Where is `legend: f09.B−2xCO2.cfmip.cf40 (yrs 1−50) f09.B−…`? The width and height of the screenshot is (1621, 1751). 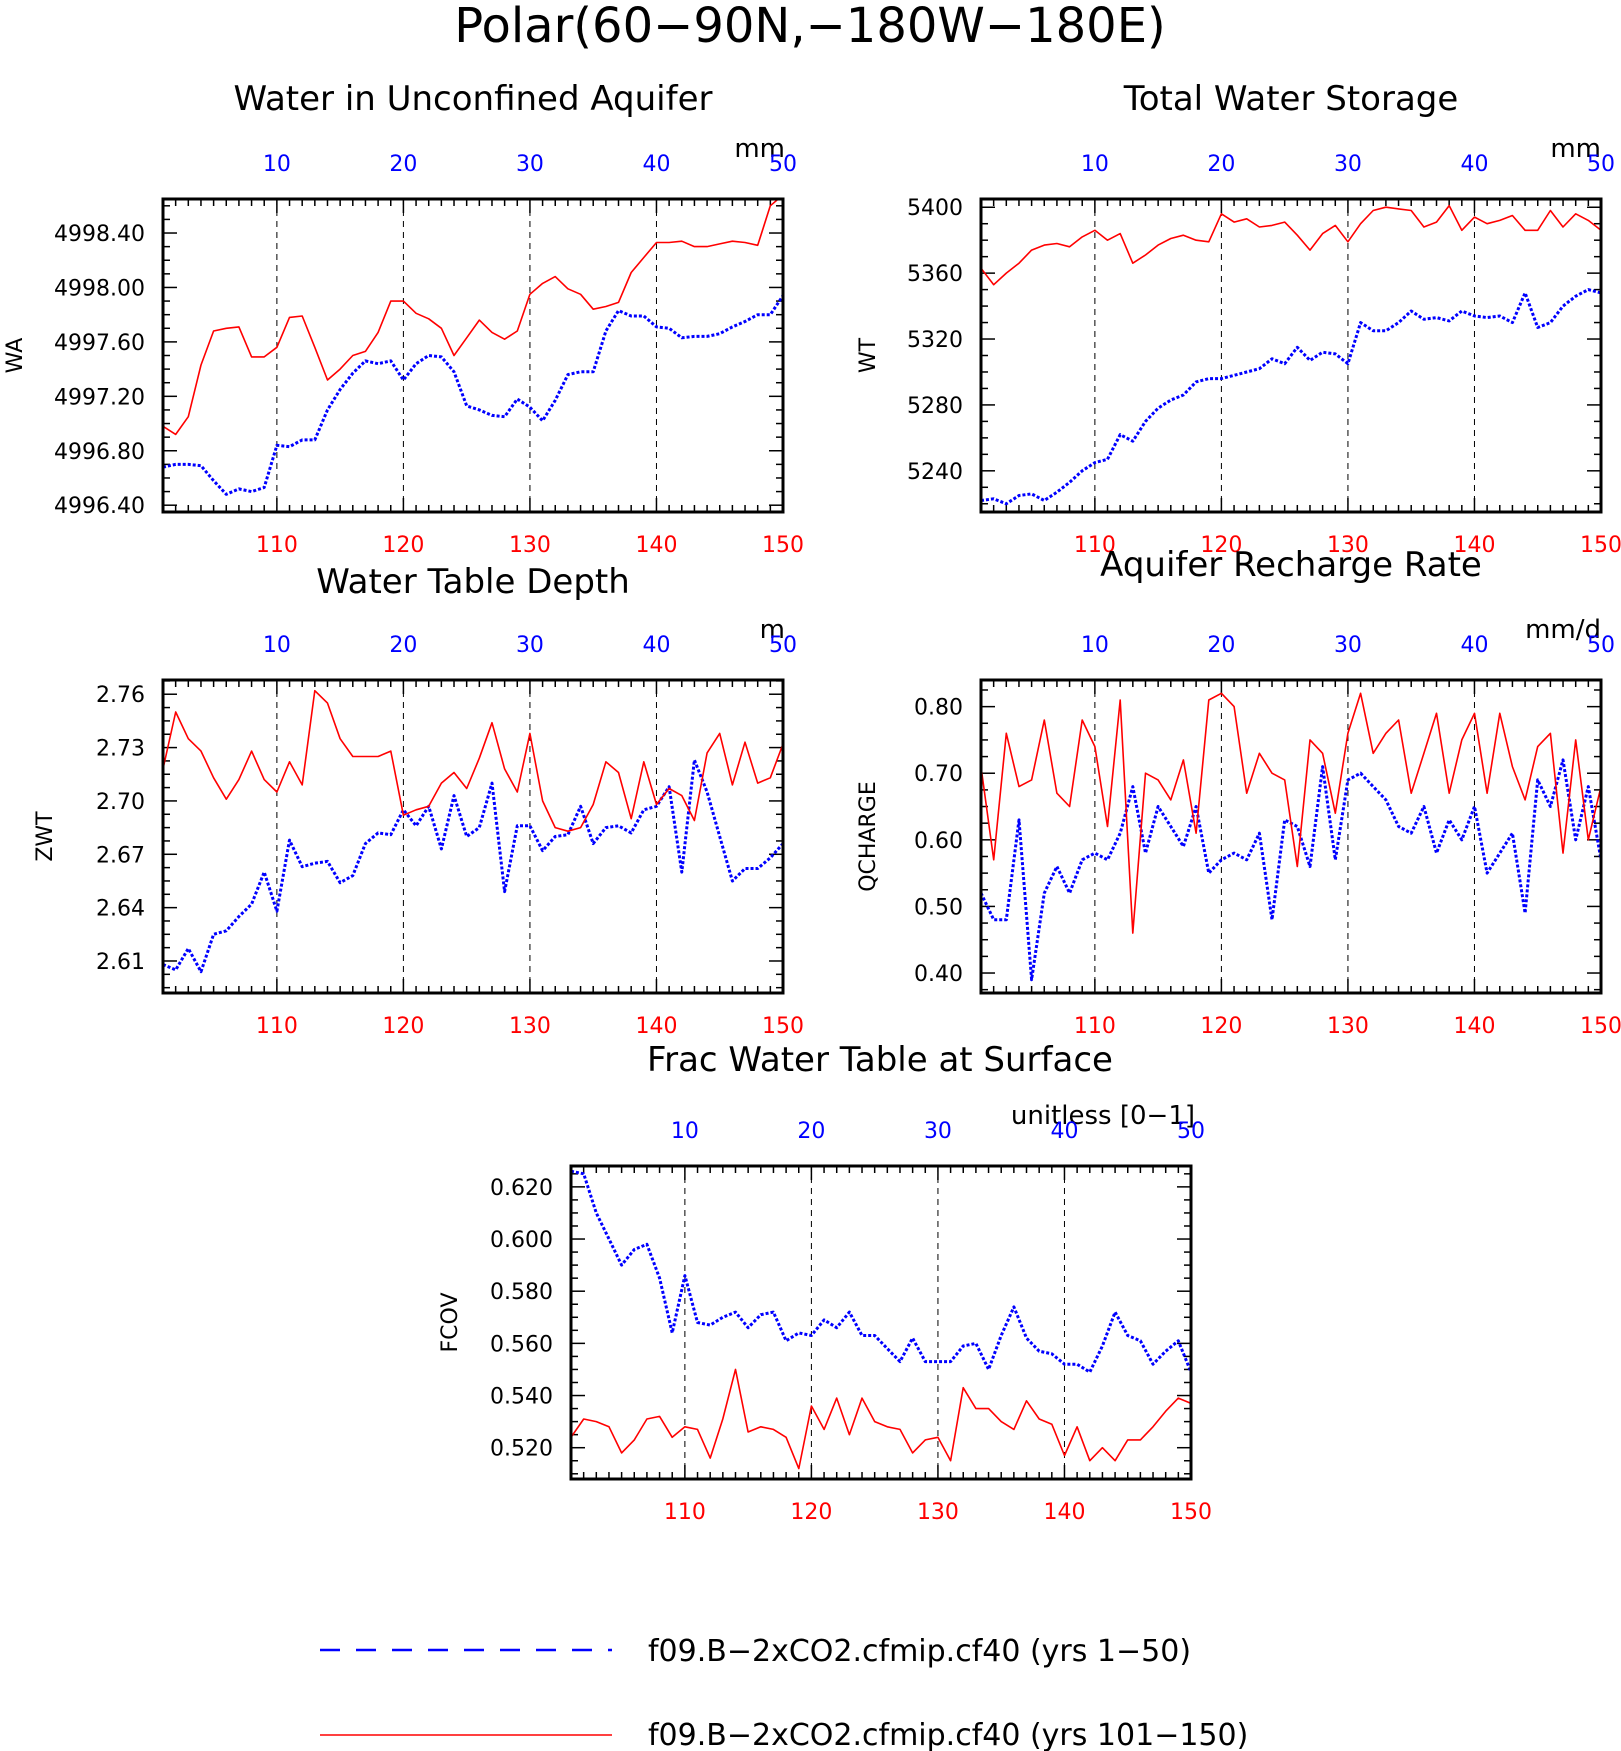 legend: f09.B−2xCO2.cfmip.cf40 (yrs 1−50) f09.B−… is located at coordinates (784, 1692).